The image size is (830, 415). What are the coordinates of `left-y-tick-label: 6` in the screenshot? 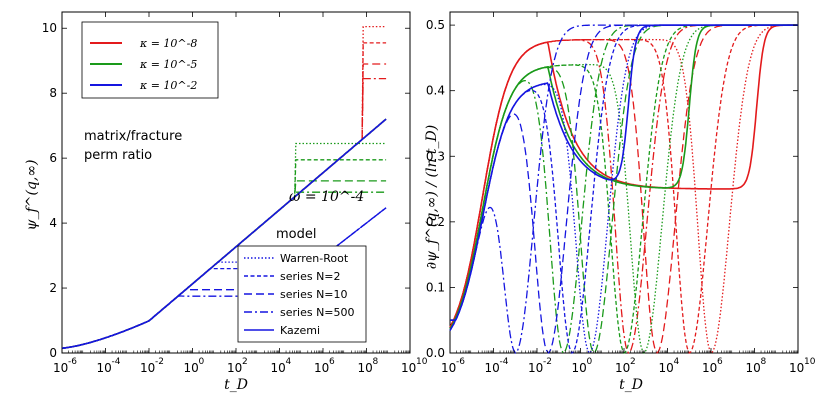 It's located at (53, 158).